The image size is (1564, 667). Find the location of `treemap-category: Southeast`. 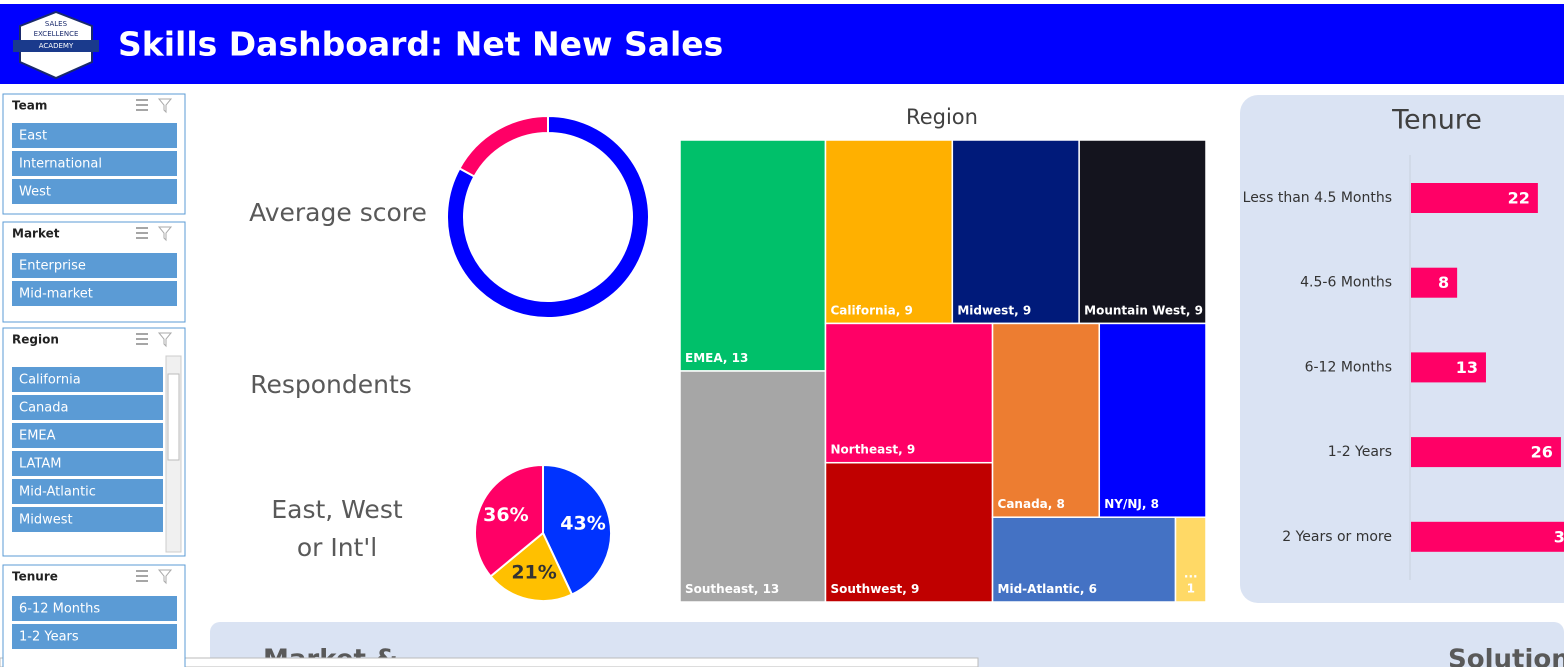

treemap-category: Southeast is located at coordinates (719, 589).